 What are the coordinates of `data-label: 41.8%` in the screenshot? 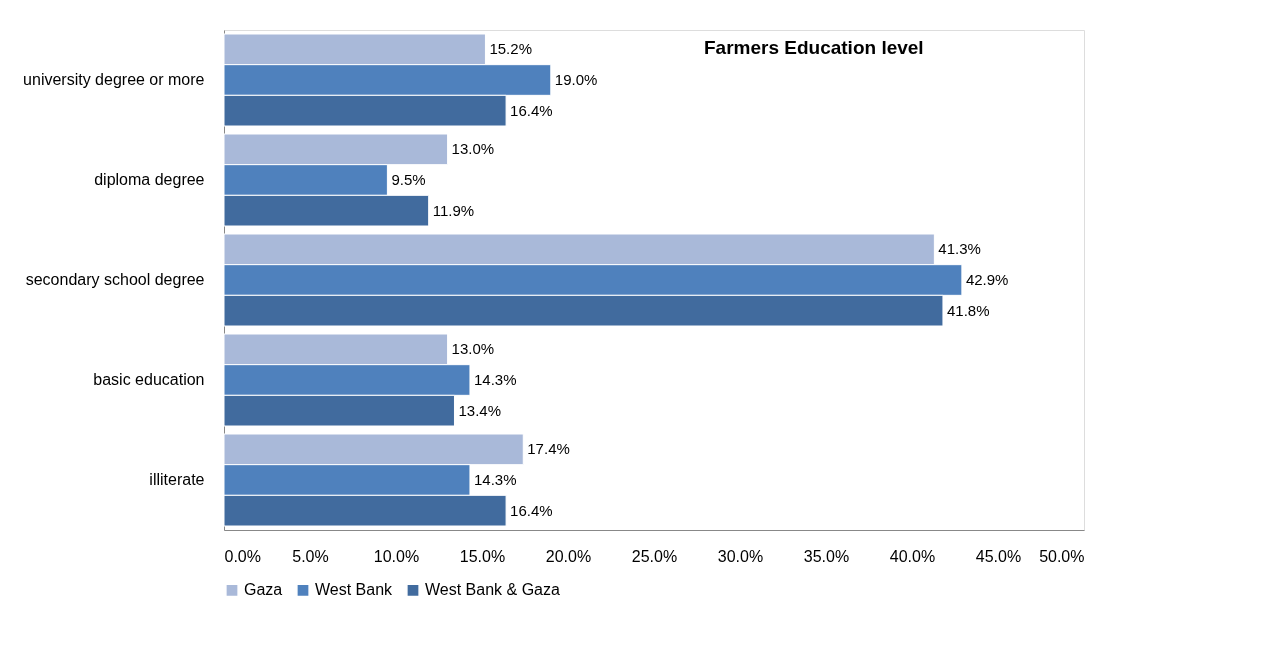 It's located at (968, 310).